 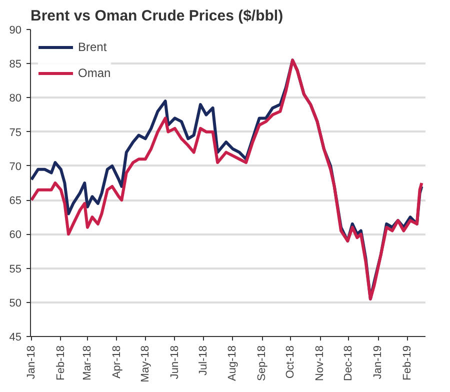 I want to click on chart-title: Brent vs Oman Crude Prices ($/bbl), so click(x=157, y=16).